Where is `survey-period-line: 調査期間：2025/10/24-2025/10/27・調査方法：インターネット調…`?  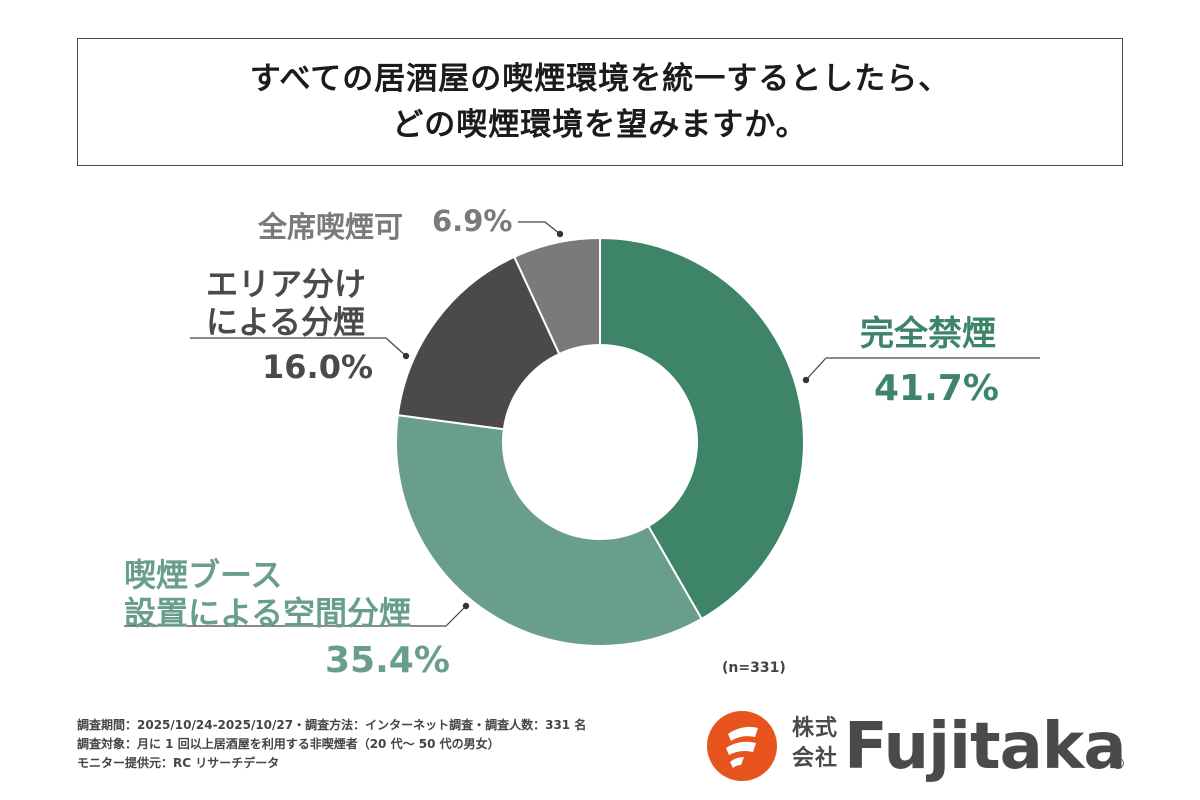 survey-period-line: 調査期間：2025/10/24-2025/10/27・調査方法：インターネット調… is located at coordinates (332, 725).